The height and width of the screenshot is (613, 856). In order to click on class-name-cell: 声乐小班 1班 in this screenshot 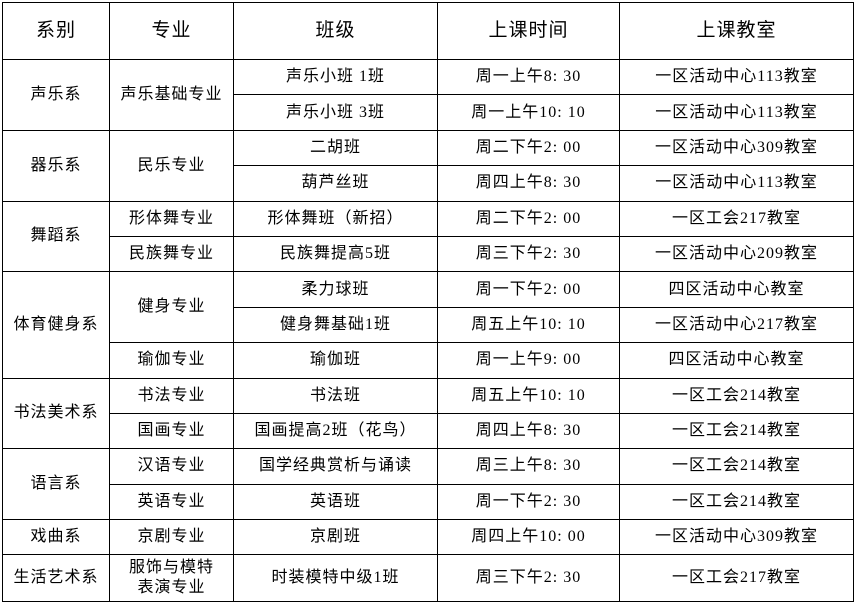, I will do `click(335, 77)`.